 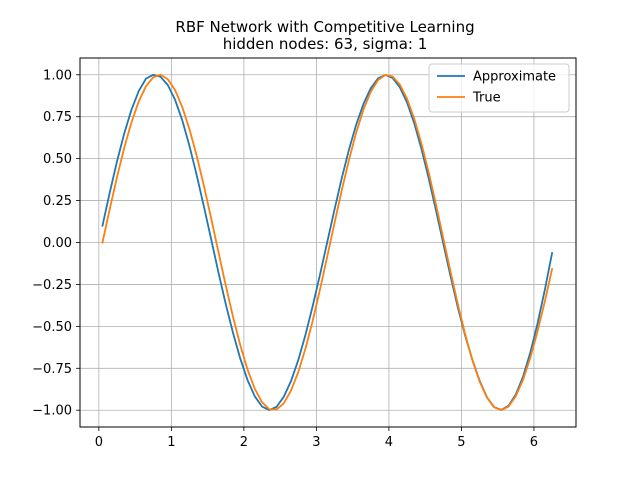 I want to click on x-tick-label: 4, so click(x=389, y=442).